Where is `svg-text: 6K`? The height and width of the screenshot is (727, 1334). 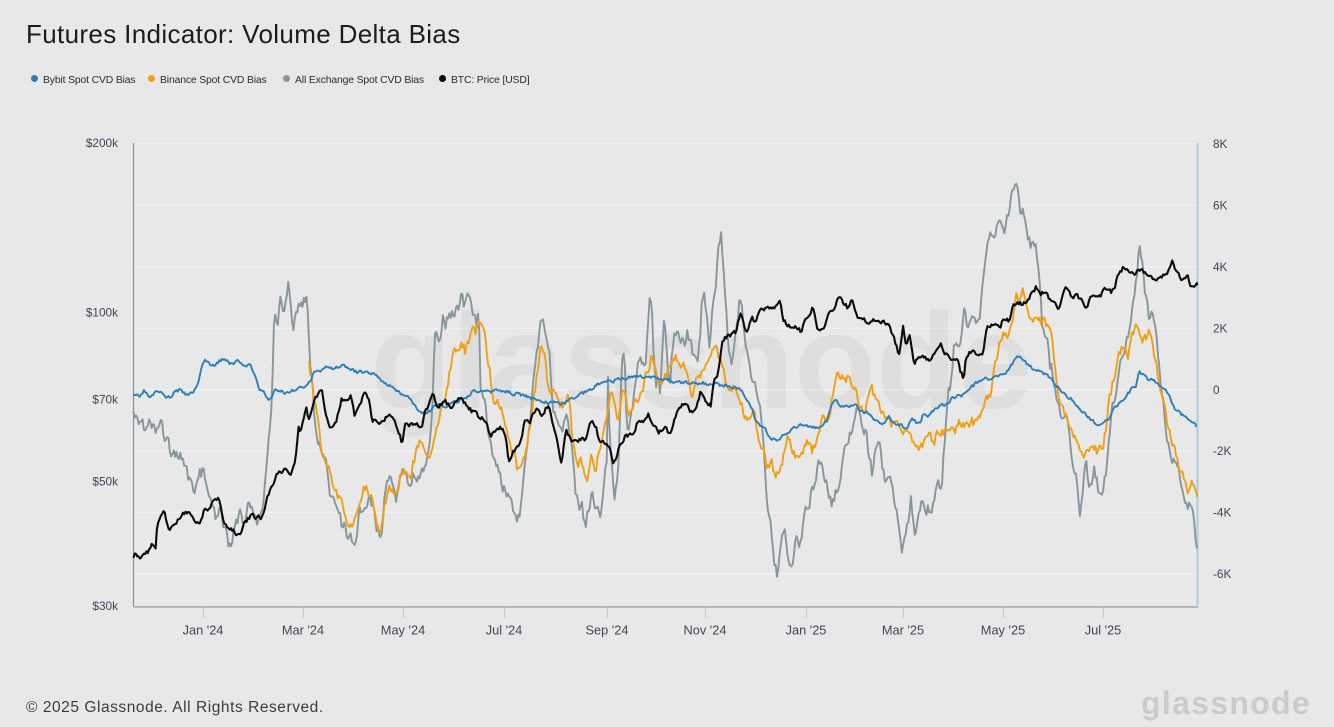
svg-text: 6K is located at coordinates (1220, 205).